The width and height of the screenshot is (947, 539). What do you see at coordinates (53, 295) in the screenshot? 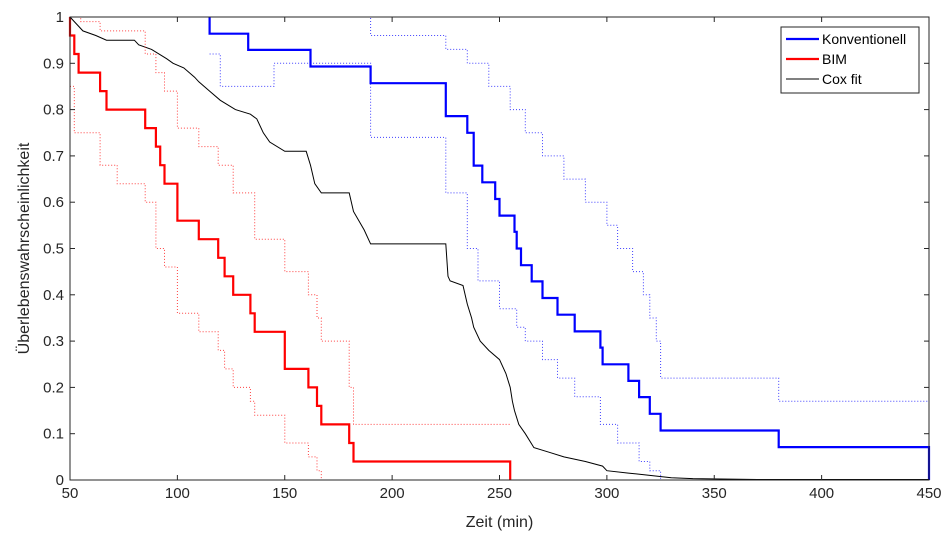
I see `y-tick-label: 0.4` at bounding box center [53, 295].